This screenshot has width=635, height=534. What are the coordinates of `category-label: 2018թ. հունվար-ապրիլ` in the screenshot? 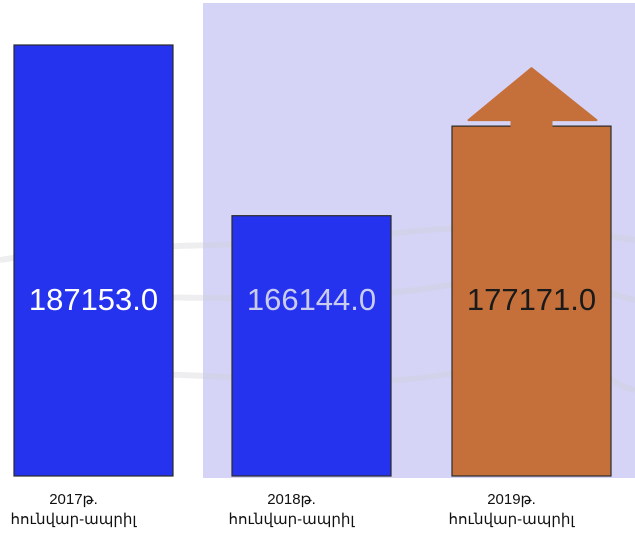 It's located at (292, 509).